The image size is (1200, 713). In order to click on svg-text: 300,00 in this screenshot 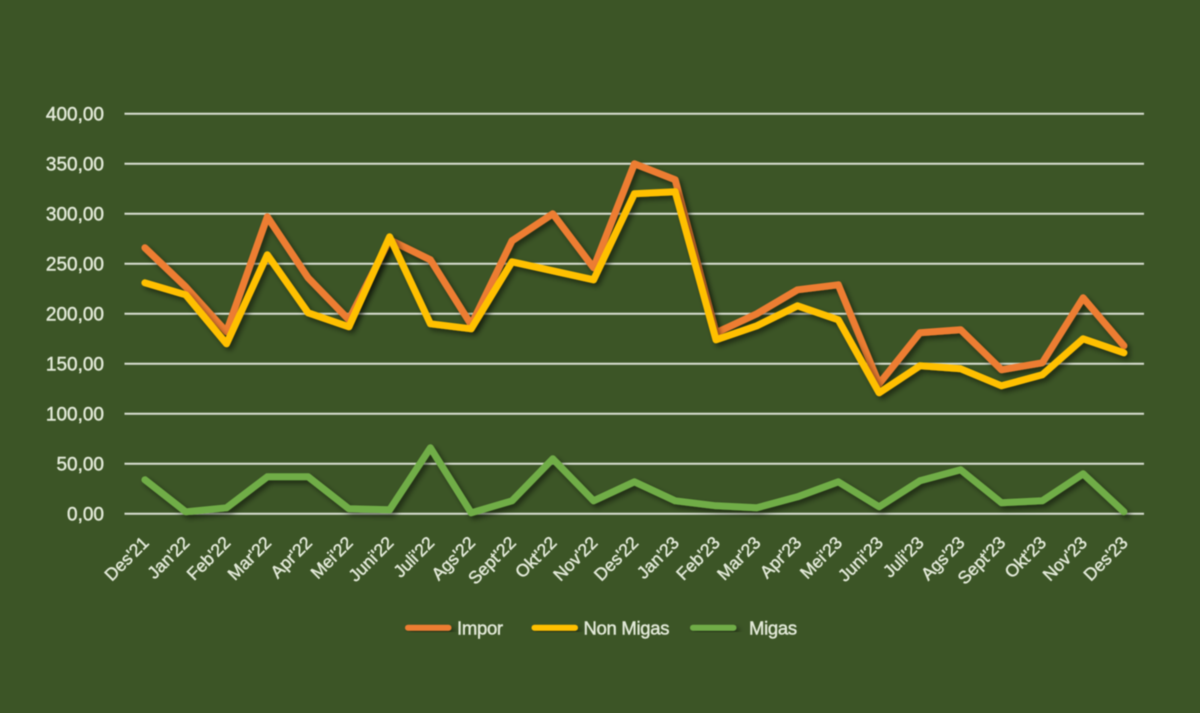, I will do `click(75, 214)`.